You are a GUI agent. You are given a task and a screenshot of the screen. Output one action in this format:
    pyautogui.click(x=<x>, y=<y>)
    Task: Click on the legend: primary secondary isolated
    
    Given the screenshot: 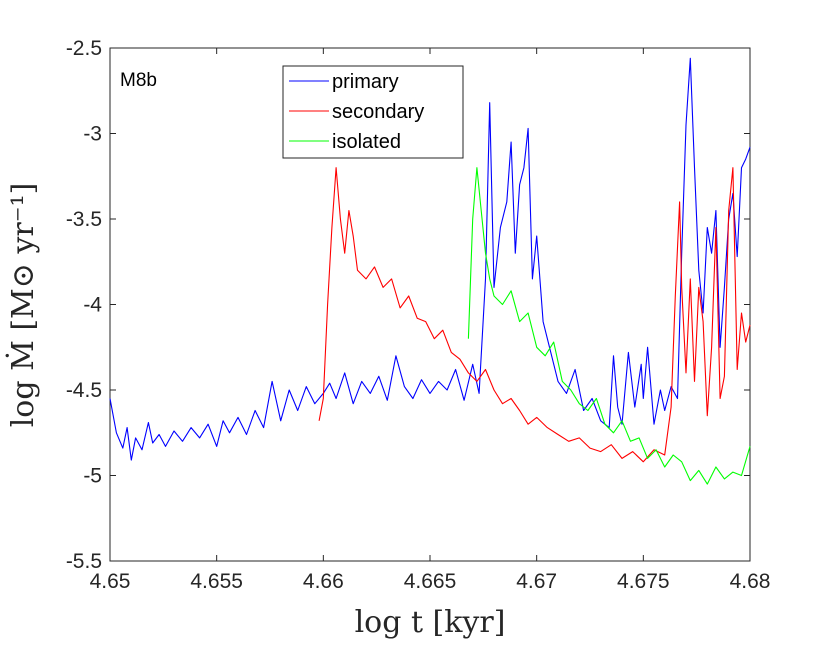 What is the action you would take?
    pyautogui.click(x=373, y=112)
    